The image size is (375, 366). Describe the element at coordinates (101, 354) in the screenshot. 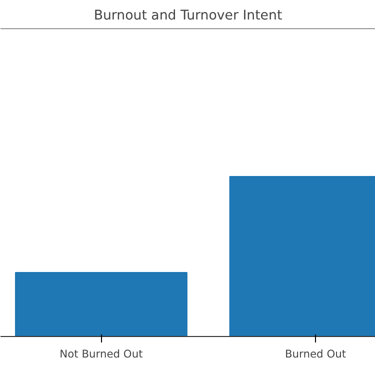

I see `x-tick-label: Not Burned Out` at that location.